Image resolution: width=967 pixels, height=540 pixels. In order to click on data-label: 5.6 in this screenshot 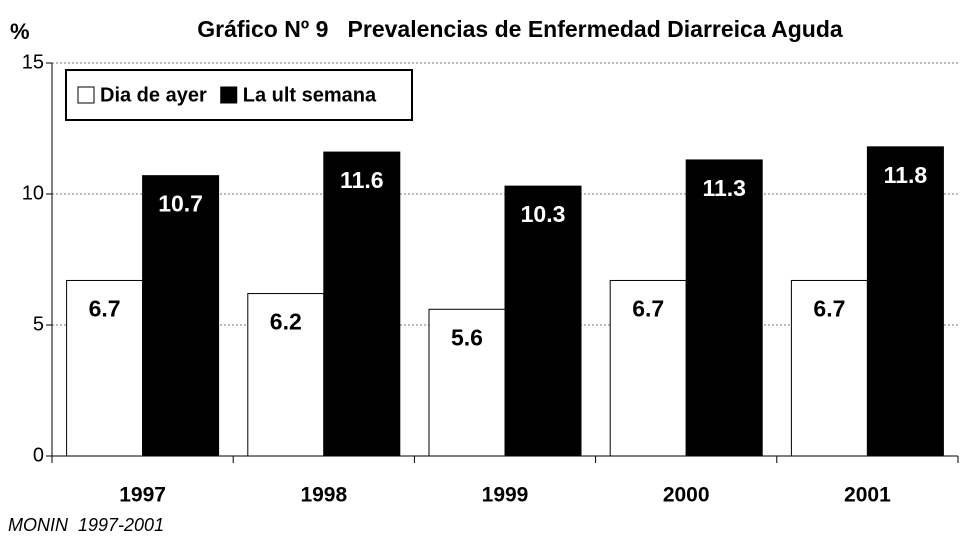, I will do `click(467, 337)`.